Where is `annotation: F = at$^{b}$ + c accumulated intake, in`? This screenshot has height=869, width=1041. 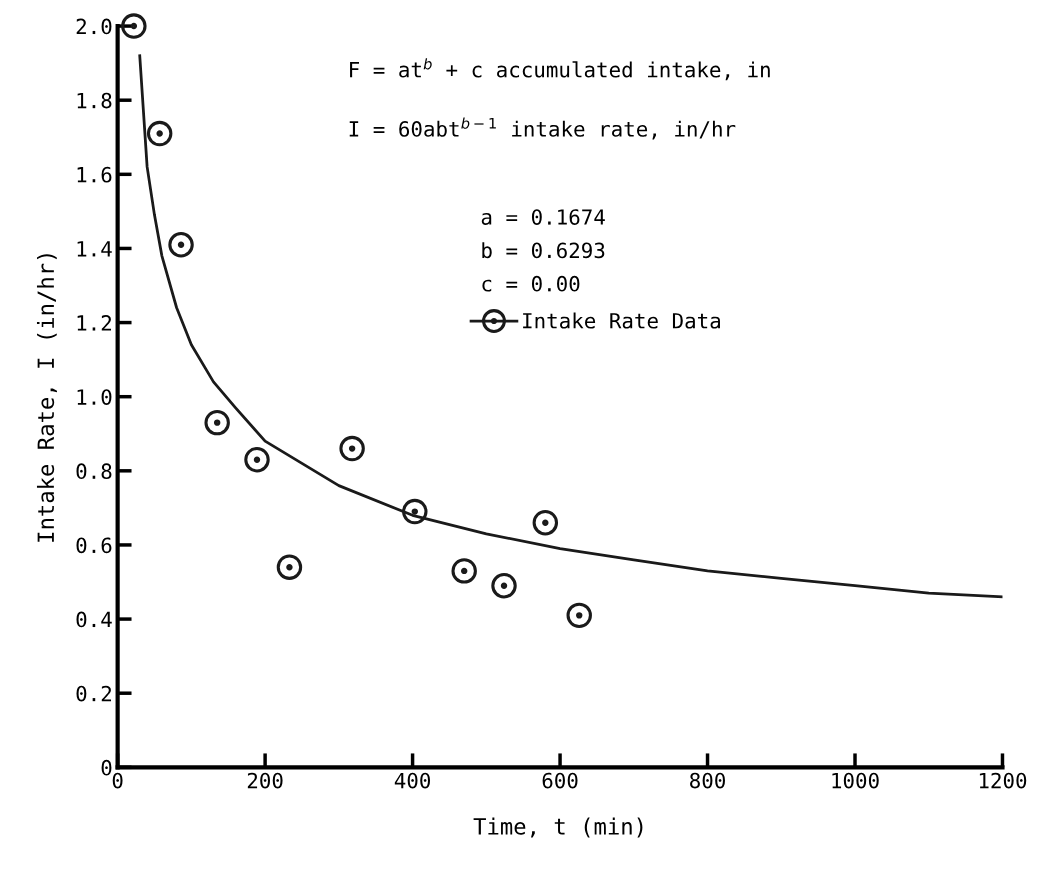 annotation: F = at$^{b}$ + c accumulated intake, in is located at coordinates (560, 69).